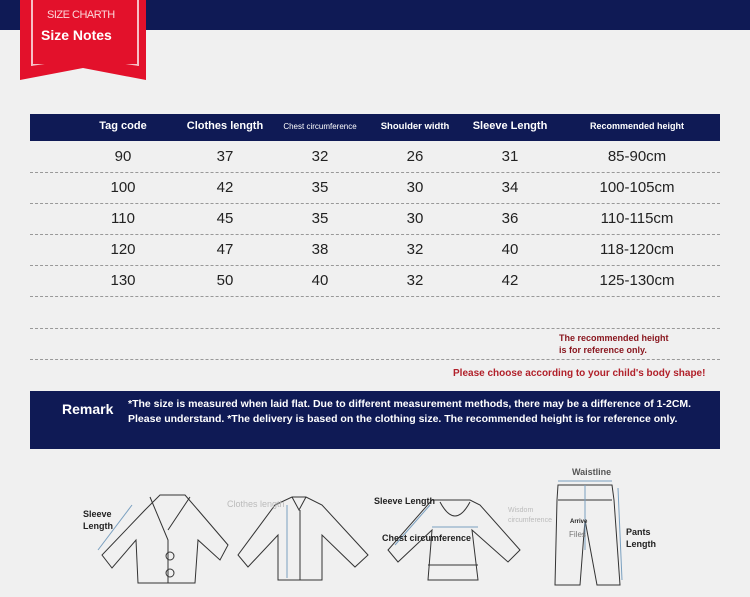  What do you see at coordinates (592, 472) in the screenshot?
I see `label-waistline: Waistline` at bounding box center [592, 472].